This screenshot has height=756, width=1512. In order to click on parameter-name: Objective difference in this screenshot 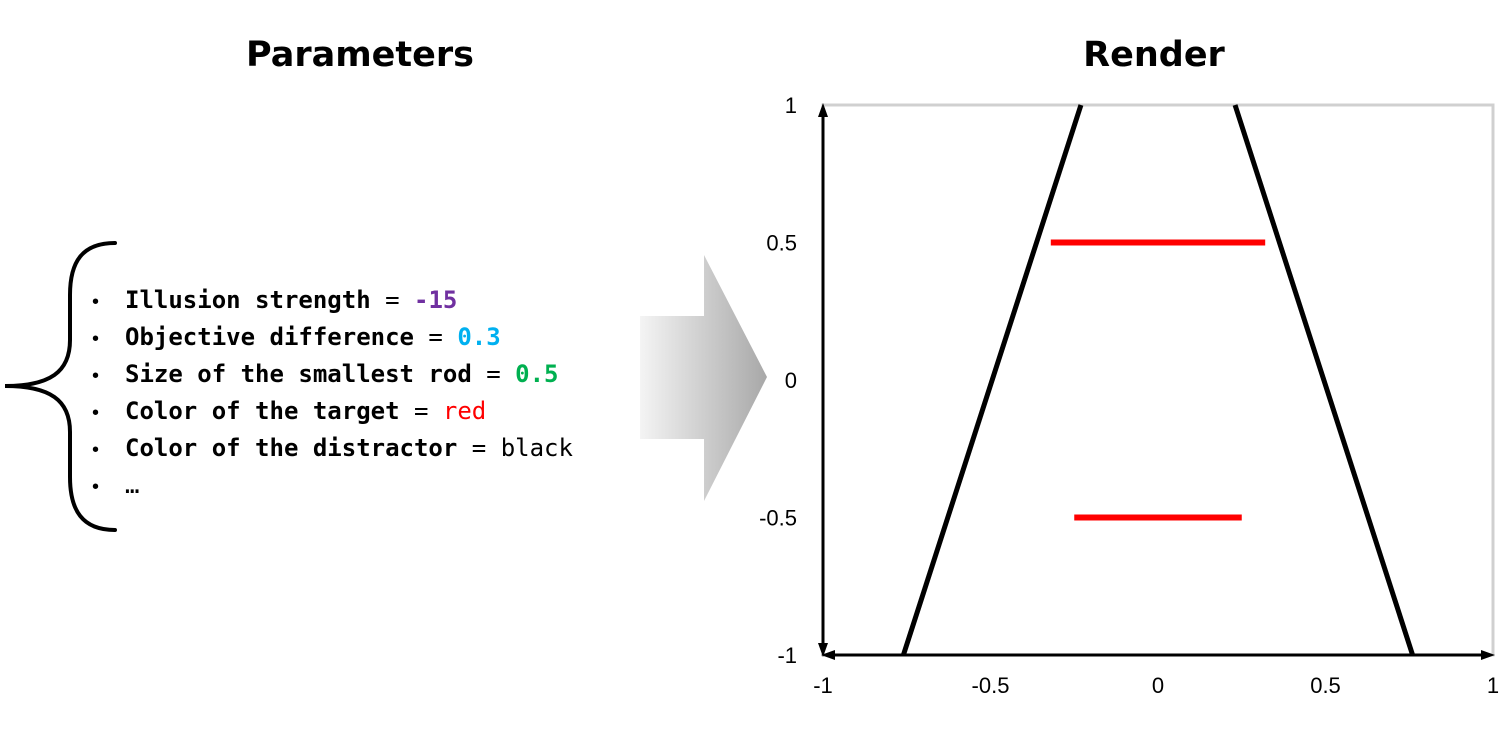, I will do `click(269, 337)`.